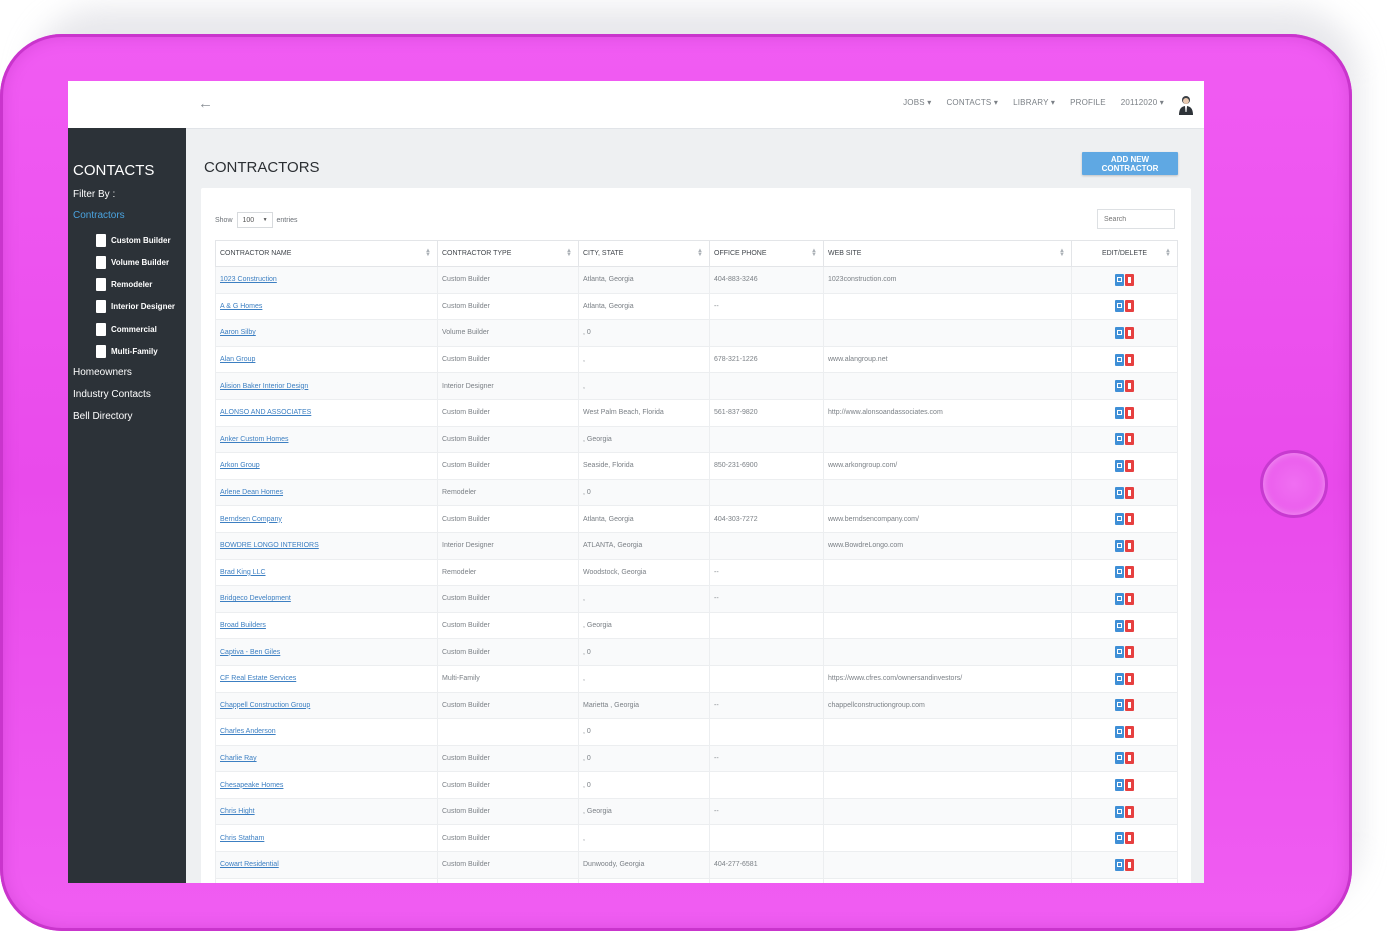 Image resolution: width=1387 pixels, height=931 pixels. Describe the element at coordinates (326, 758) in the screenshot. I see `cell-contractor-name: Charlie Ray` at that location.